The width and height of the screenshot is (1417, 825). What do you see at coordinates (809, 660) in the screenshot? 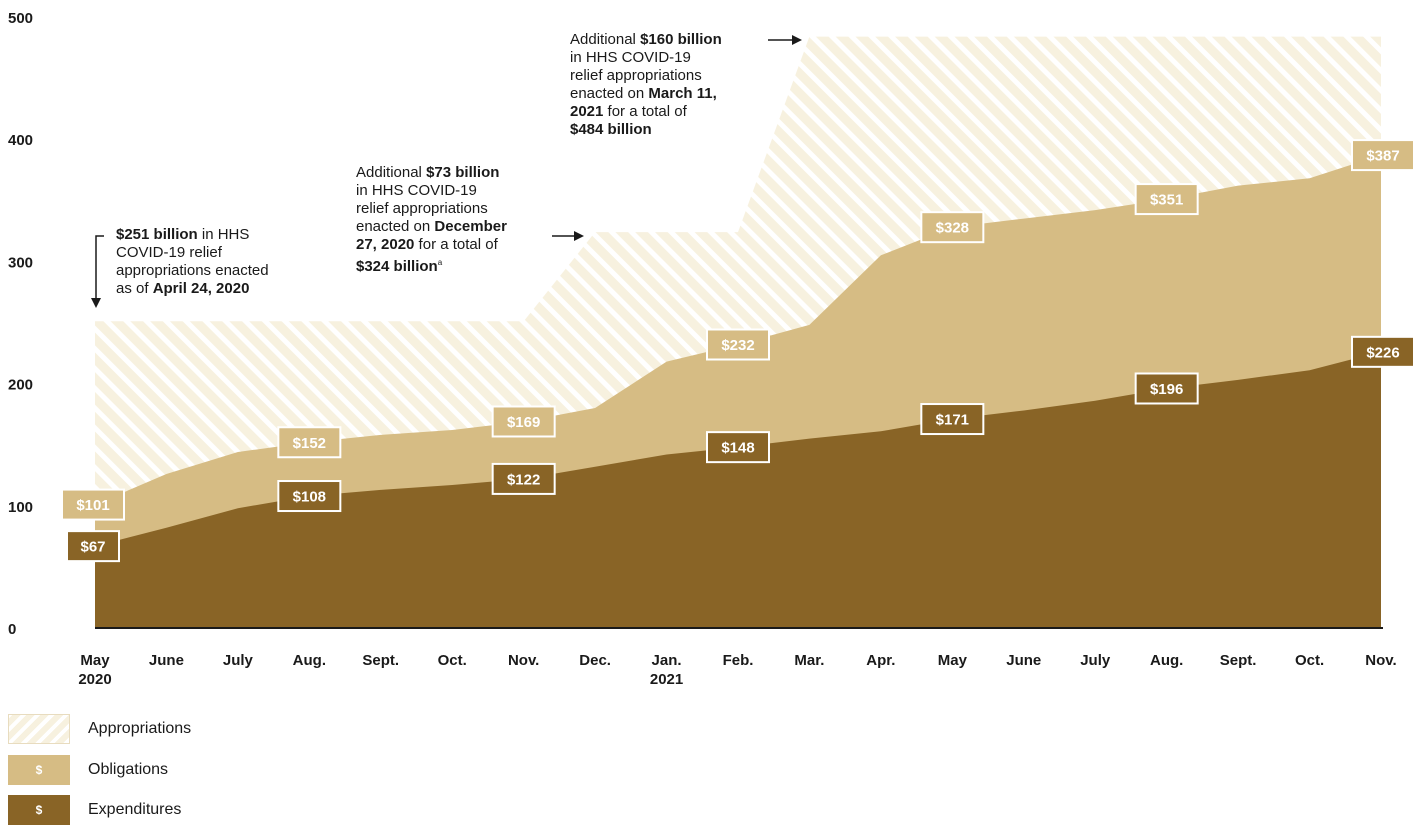
I see `x-tick-label: Mar.` at bounding box center [809, 660].